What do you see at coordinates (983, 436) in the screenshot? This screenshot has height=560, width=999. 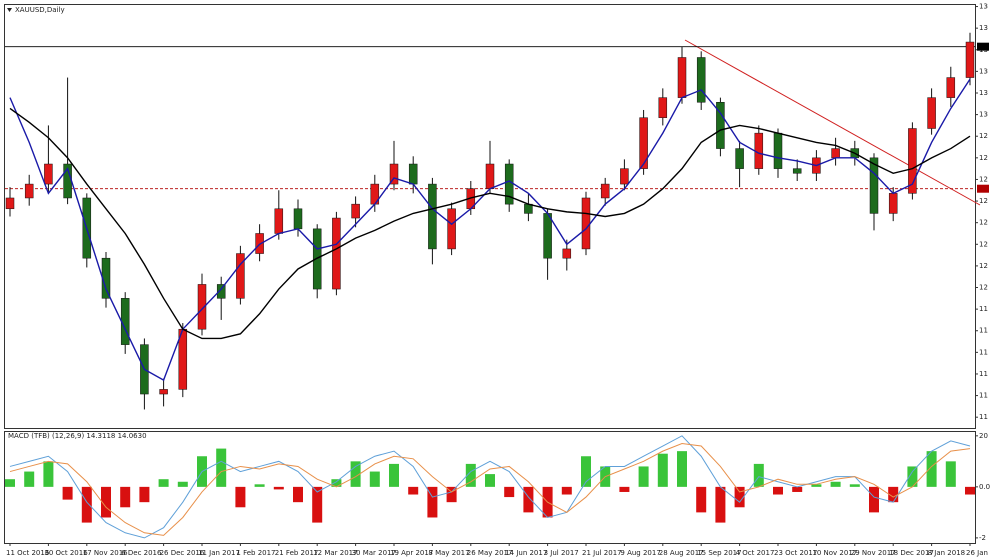 I see `y-tick-label: 20` at bounding box center [983, 436].